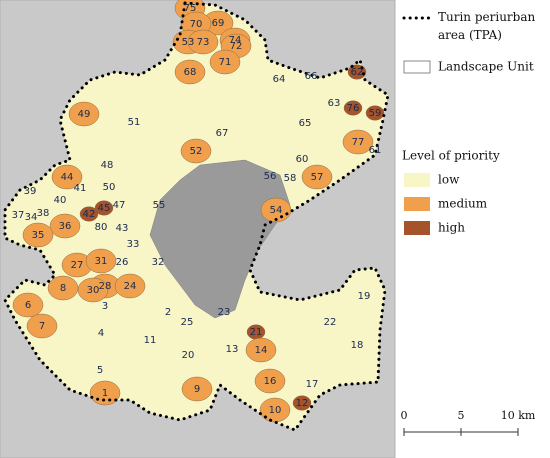  What do you see at coordinates (133, 244) in the screenshot?
I see `unit-label: 33` at bounding box center [133, 244].